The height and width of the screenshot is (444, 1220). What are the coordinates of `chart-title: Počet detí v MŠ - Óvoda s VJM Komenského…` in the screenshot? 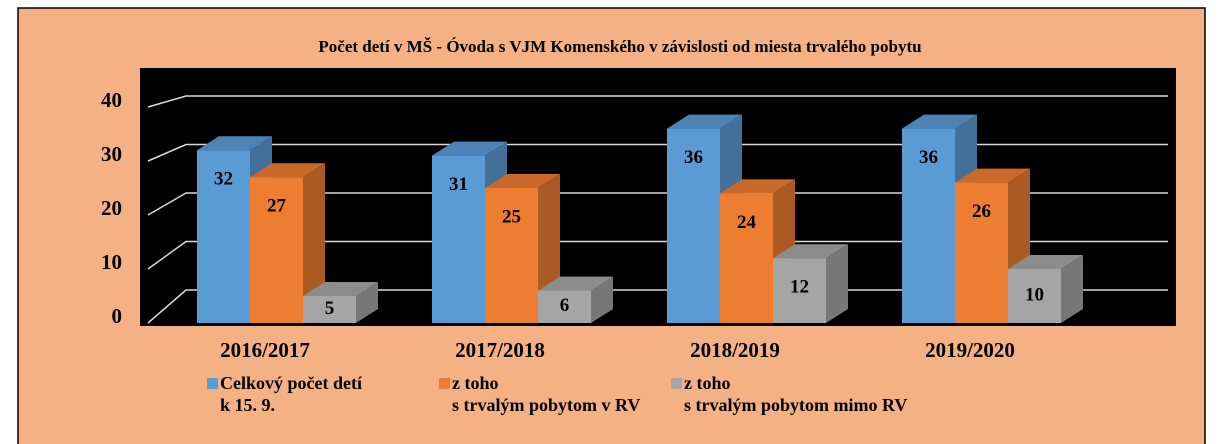 It's located at (619, 46).